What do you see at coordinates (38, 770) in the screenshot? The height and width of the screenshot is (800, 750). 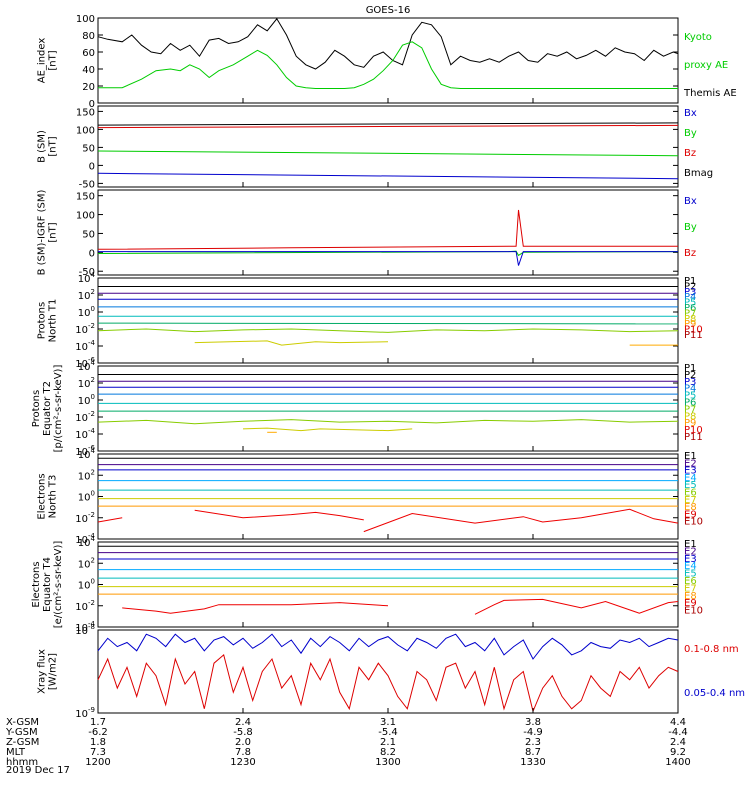 I see `date-label: 2019 Dec 17` at bounding box center [38, 770].